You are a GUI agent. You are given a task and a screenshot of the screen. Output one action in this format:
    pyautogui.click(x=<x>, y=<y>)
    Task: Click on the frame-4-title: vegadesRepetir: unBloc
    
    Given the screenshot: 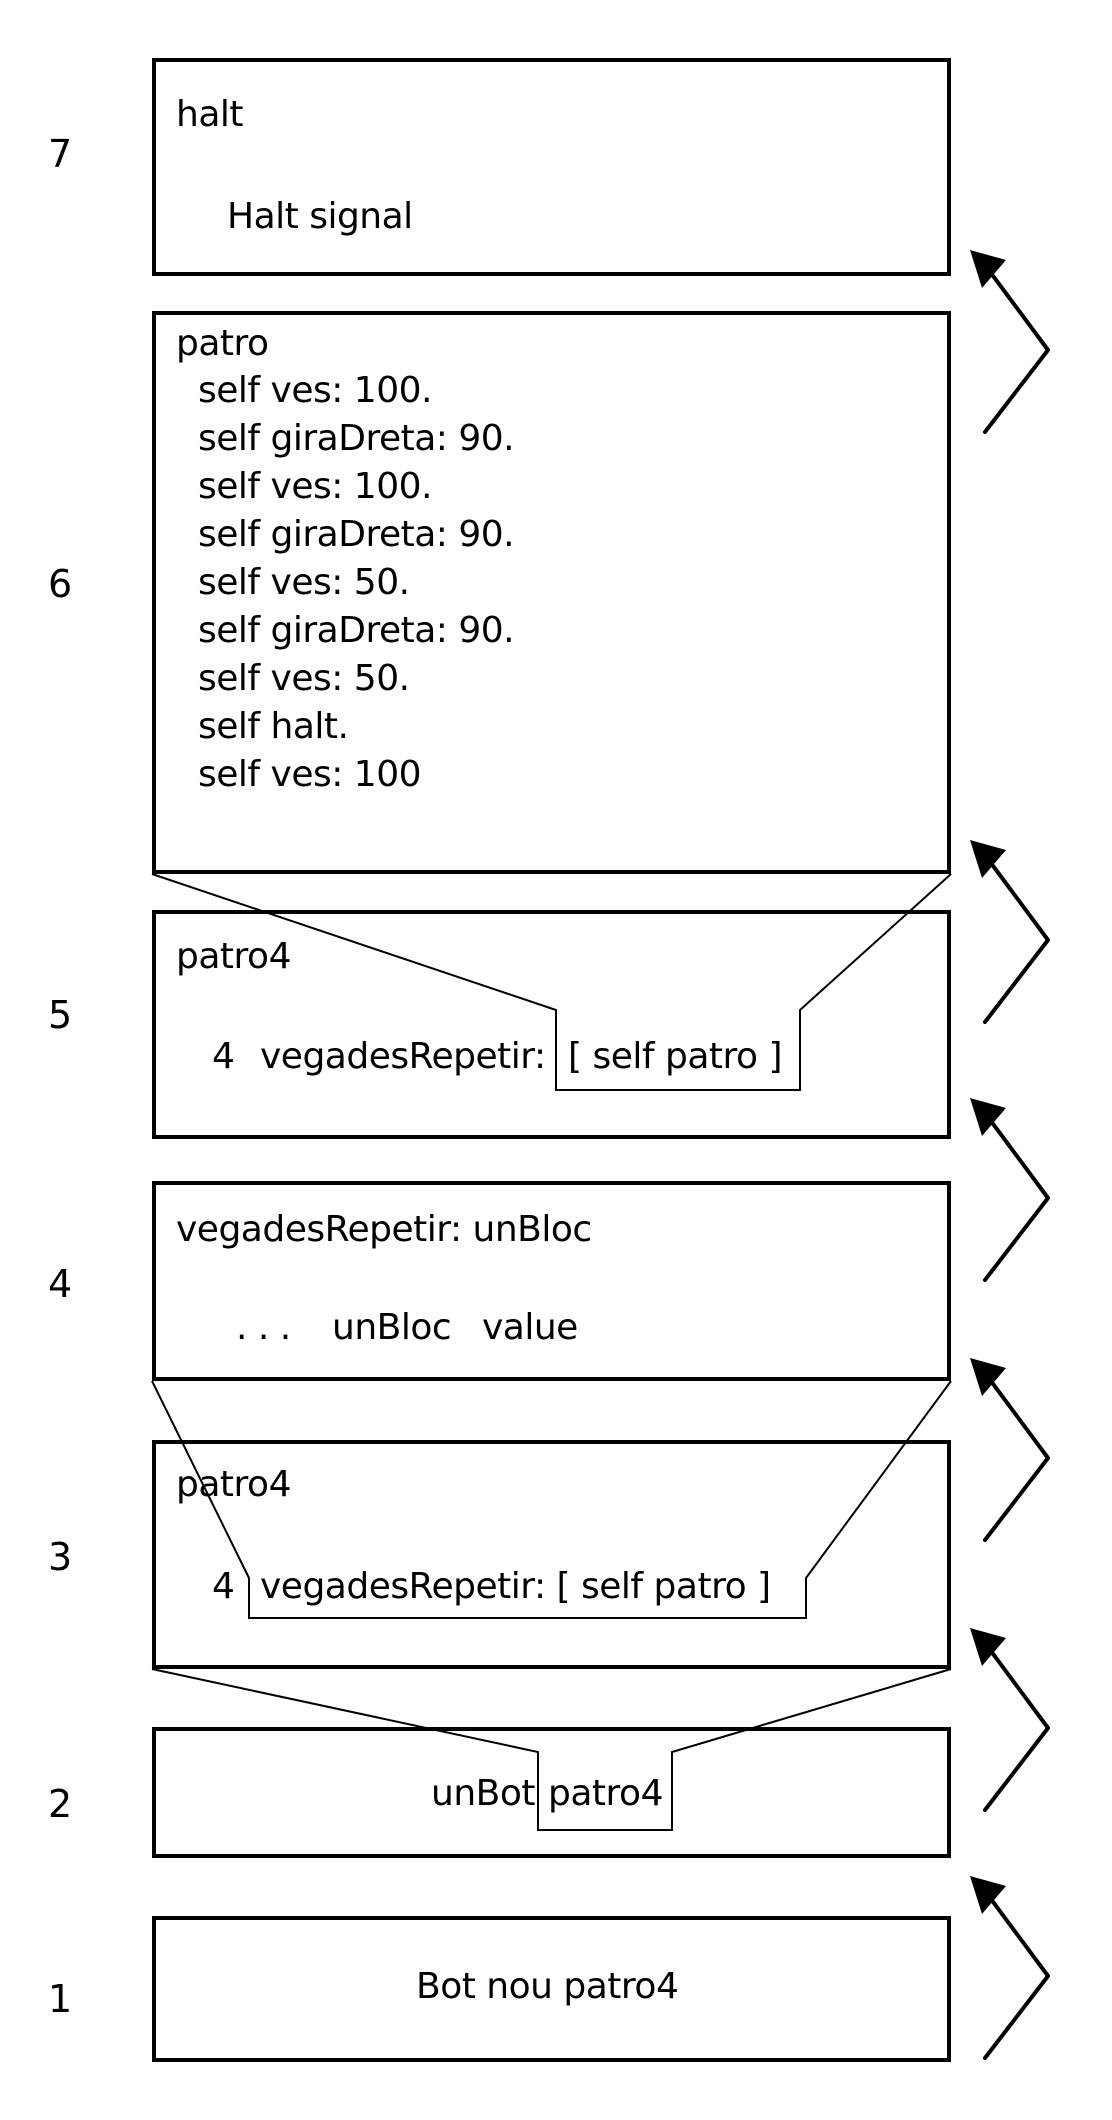 What is the action you would take?
    pyautogui.click(x=384, y=1229)
    